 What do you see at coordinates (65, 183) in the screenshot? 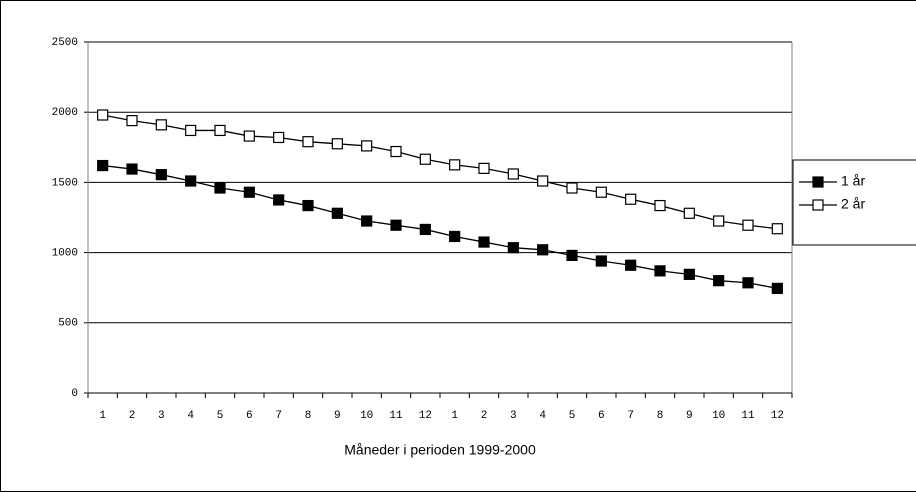
I see `y-tick-label: 1500` at bounding box center [65, 183].